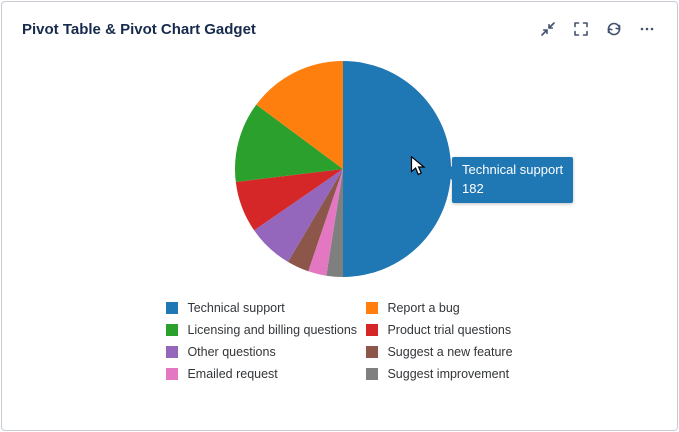 Image resolution: width=679 pixels, height=432 pixels. I want to click on legend-item-4: Product trial questions, so click(439, 330).